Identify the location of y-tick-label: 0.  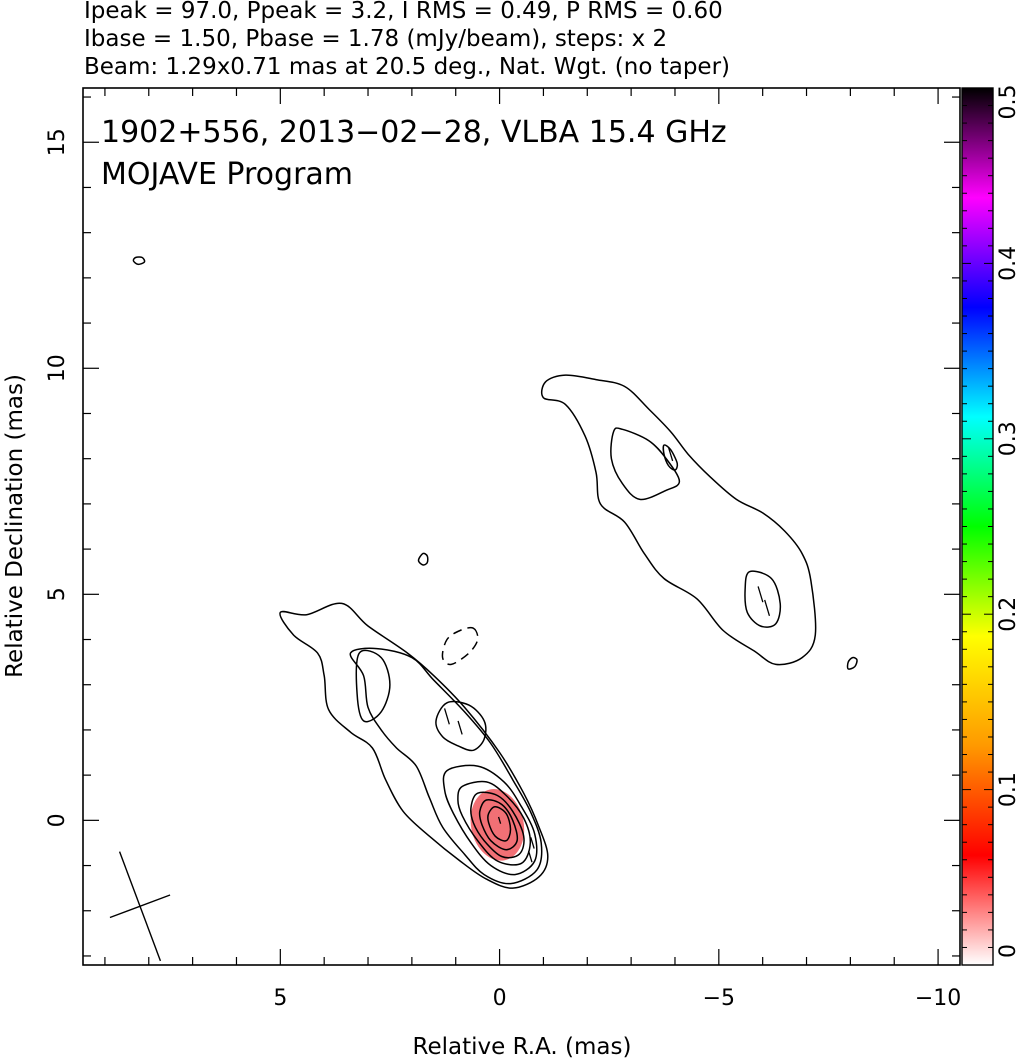
(57, 820).